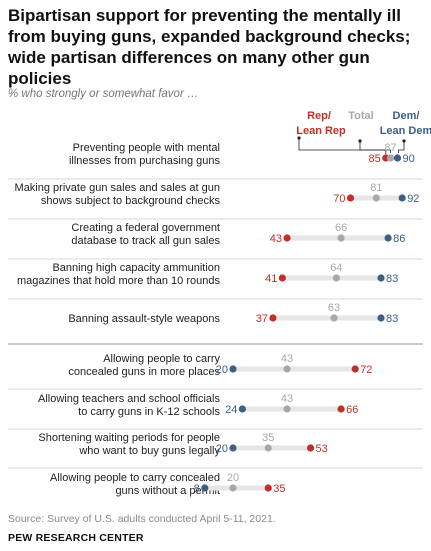  What do you see at coordinates (161, 359) in the screenshot?
I see `row-label: Allowing people to carry` at bounding box center [161, 359].